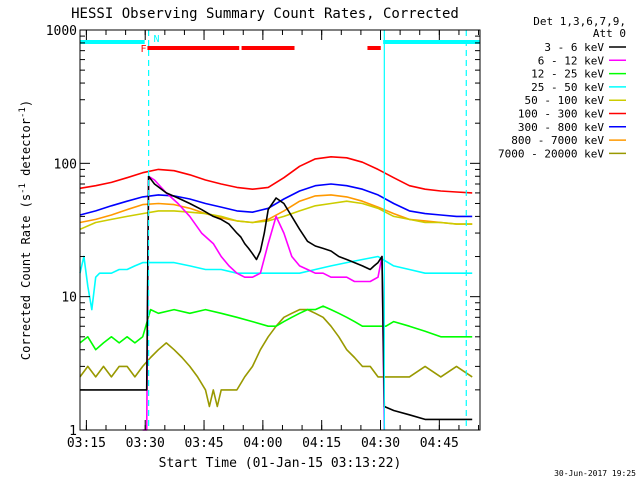 This screenshot has width=640, height=480. Describe the element at coordinates (595, 473) in the screenshot. I see `footer-date: 30-Jun-2017 19:25` at that location.